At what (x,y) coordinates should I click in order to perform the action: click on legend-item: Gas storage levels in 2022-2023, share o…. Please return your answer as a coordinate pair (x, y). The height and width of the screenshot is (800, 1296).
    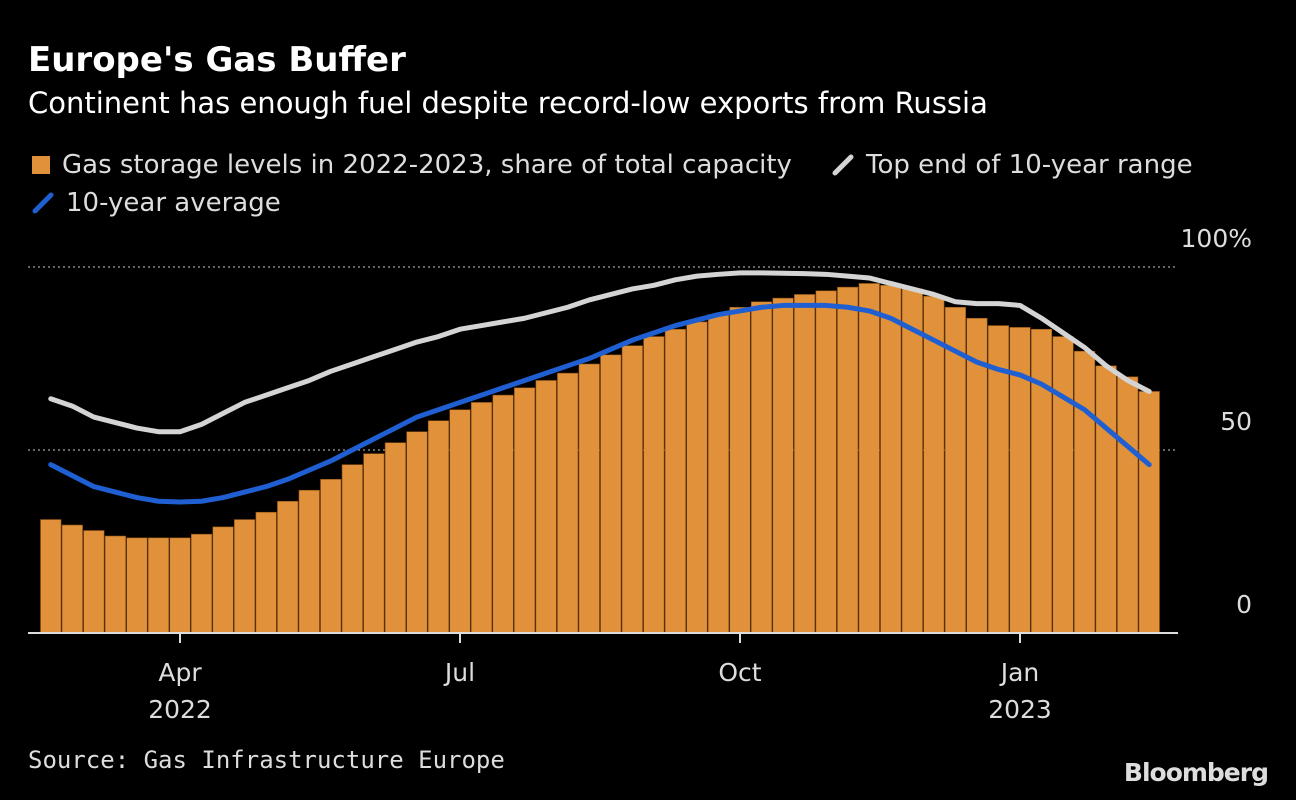
    Looking at the image, I should click on (412, 165).